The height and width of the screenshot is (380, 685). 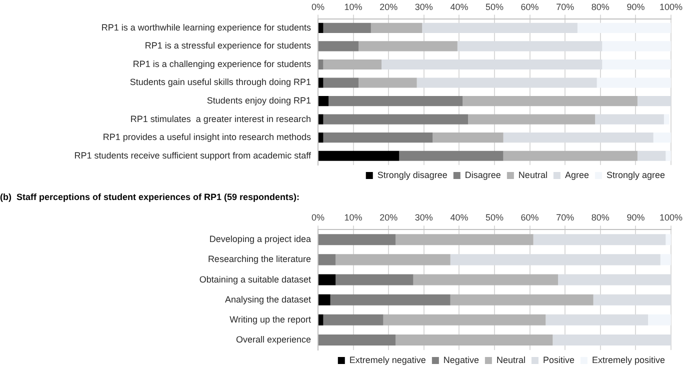 What do you see at coordinates (482, 175) in the screenshot?
I see `legend-label: Disagree` at bounding box center [482, 175].